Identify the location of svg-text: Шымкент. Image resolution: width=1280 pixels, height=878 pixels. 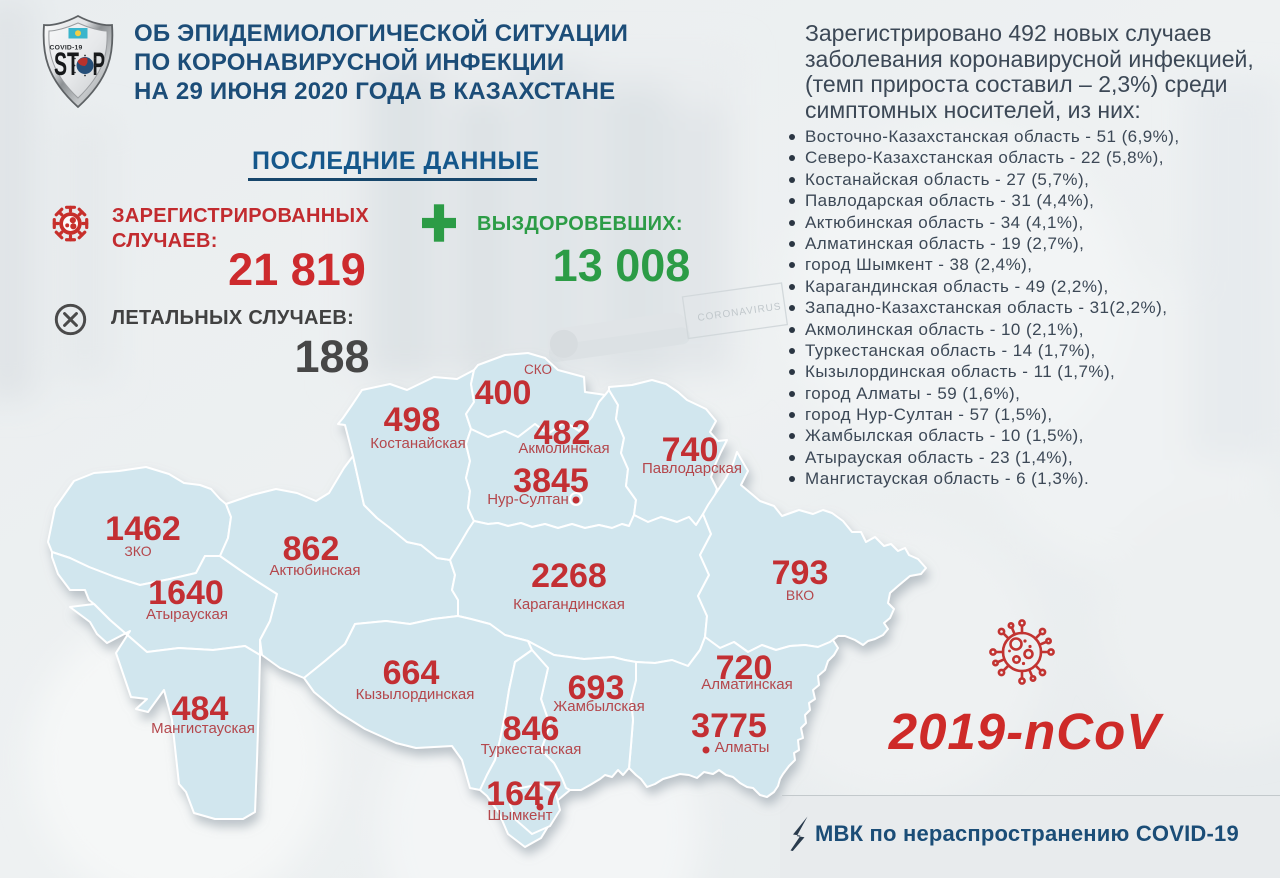
(519, 815).